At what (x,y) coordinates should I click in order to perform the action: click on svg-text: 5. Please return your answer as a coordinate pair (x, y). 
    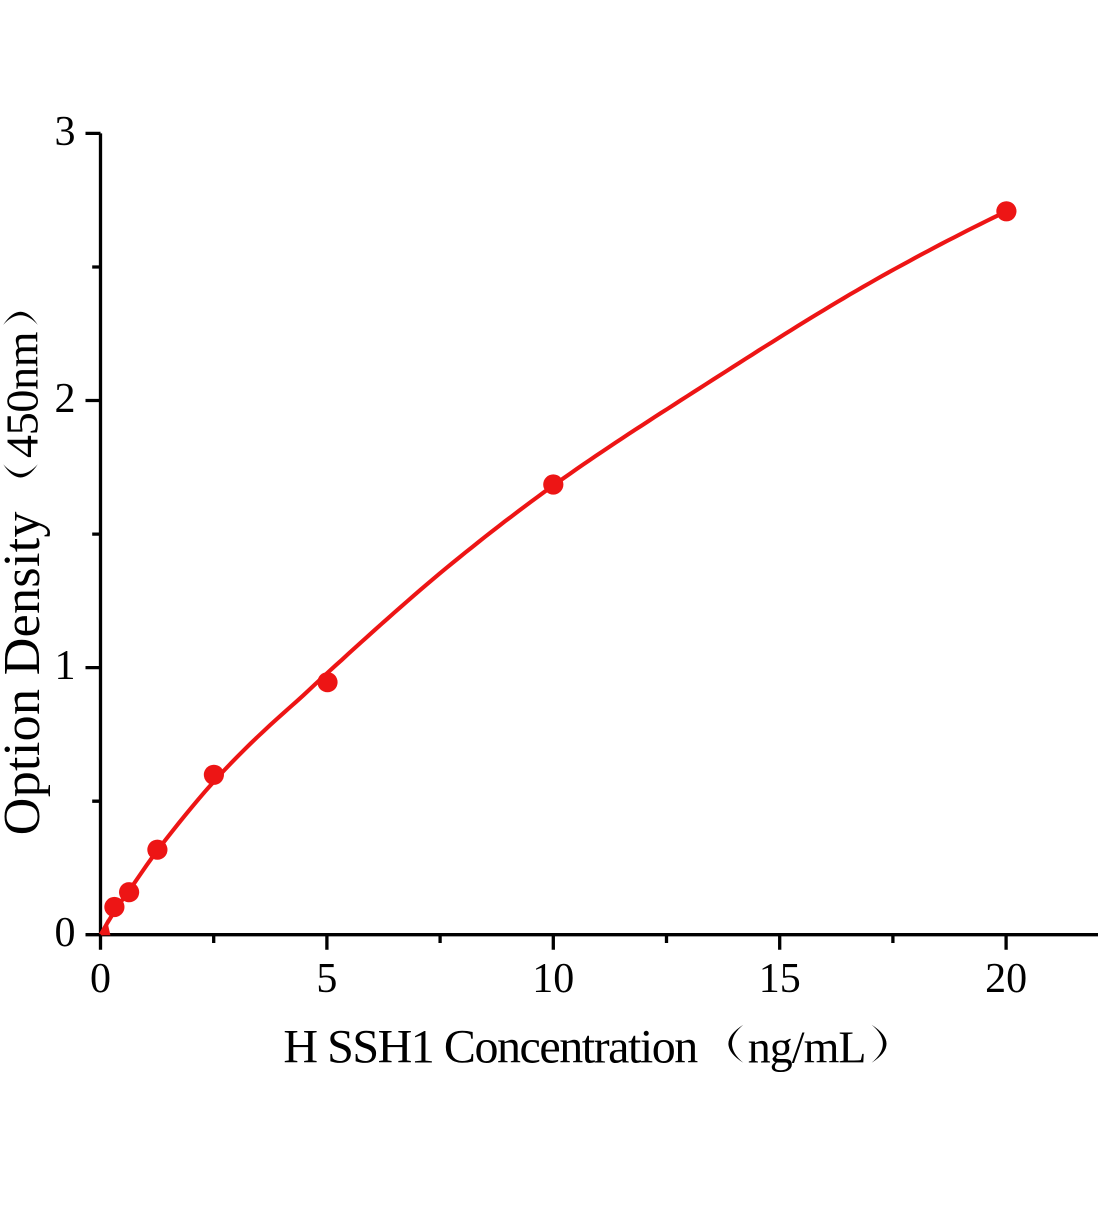
    Looking at the image, I should click on (326, 979).